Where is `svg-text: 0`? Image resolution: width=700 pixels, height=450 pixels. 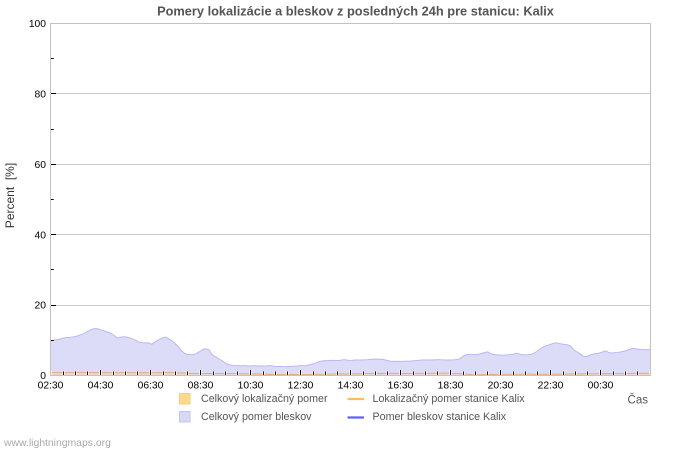 svg-text: 0 is located at coordinates (43, 376).